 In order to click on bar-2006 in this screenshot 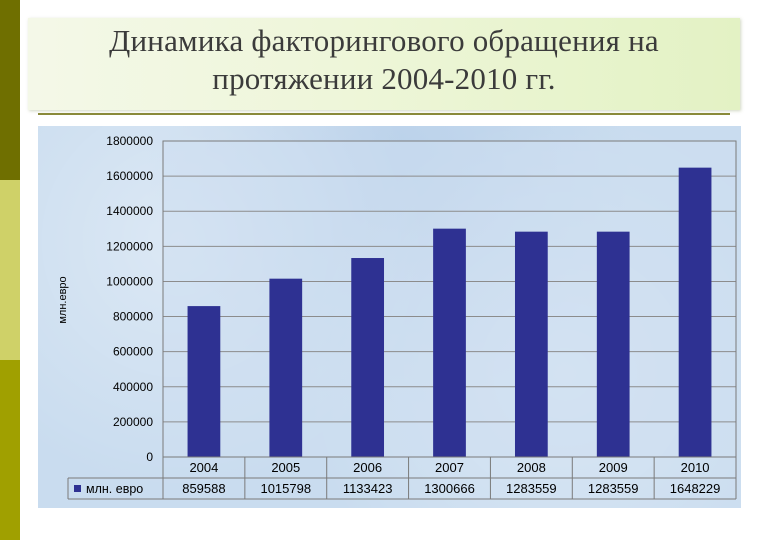, I will do `click(368, 357)`.